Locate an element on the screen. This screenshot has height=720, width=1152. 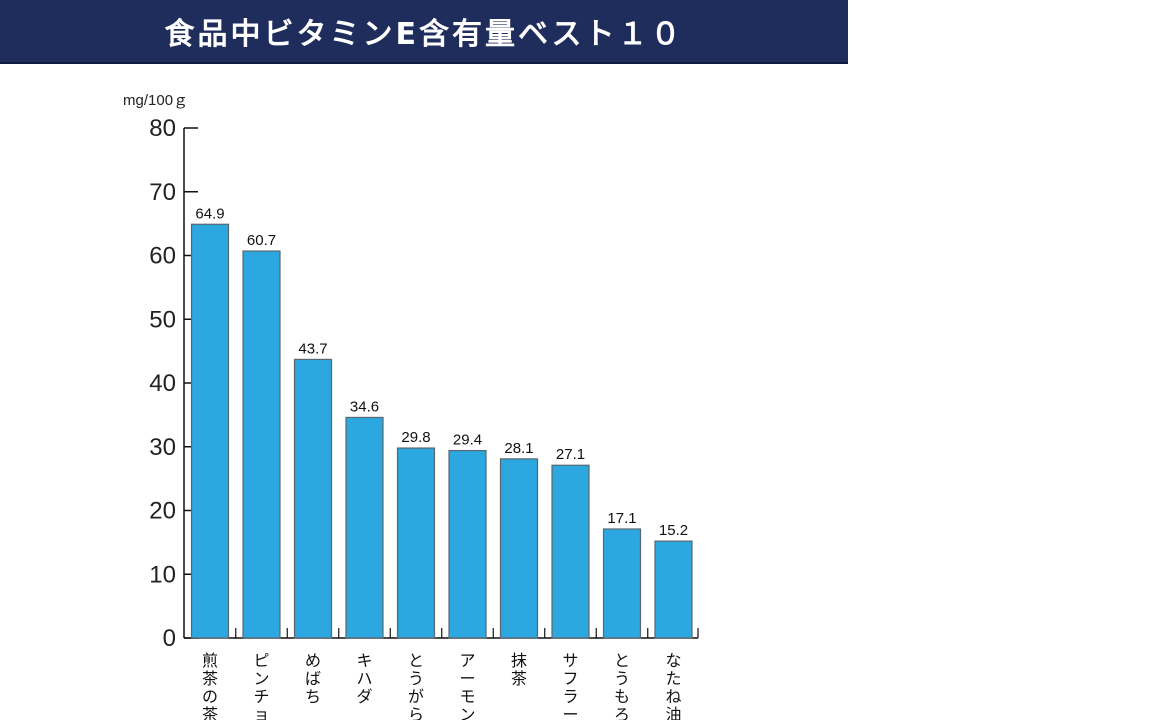
chart-title-bar: 食品中ビタミンE含有量ベスト１０ is located at coordinates (424, 32).